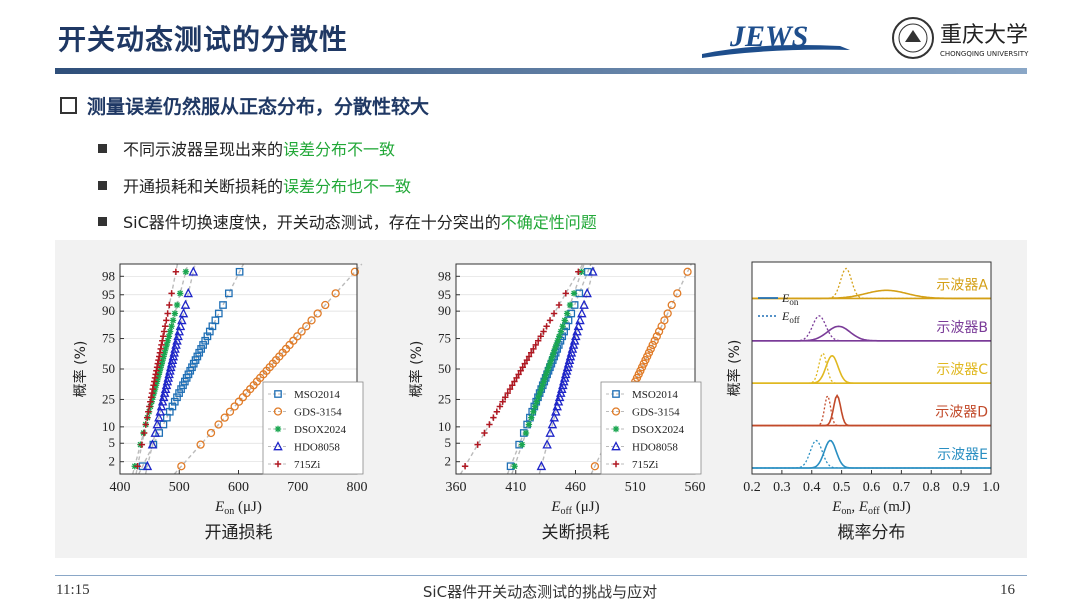 The height and width of the screenshot is (607, 1080). I want to click on logo-area: JEWS 重庆大学 CHONGQING UNIVERSITY, so click(865, 38).